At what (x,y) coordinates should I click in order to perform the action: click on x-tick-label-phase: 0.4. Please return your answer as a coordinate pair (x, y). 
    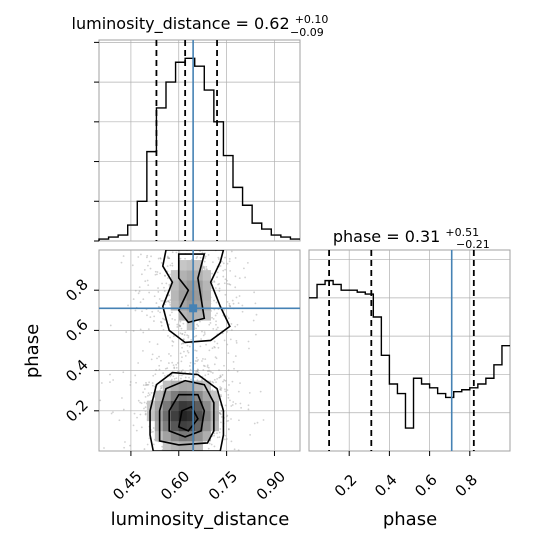
    Looking at the image, I should click on (386, 486).